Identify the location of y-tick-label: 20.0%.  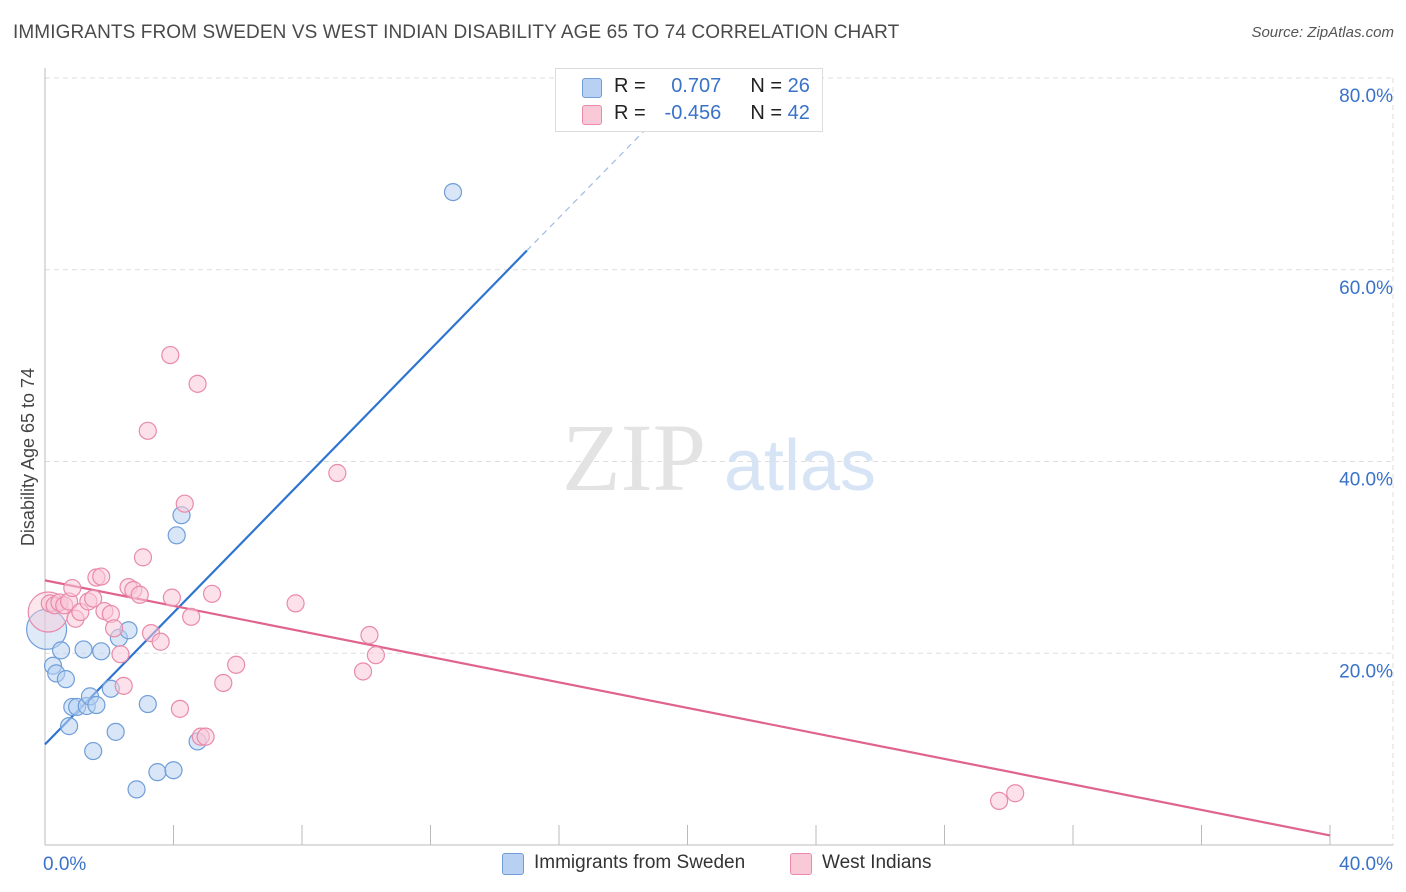
(1366, 671).